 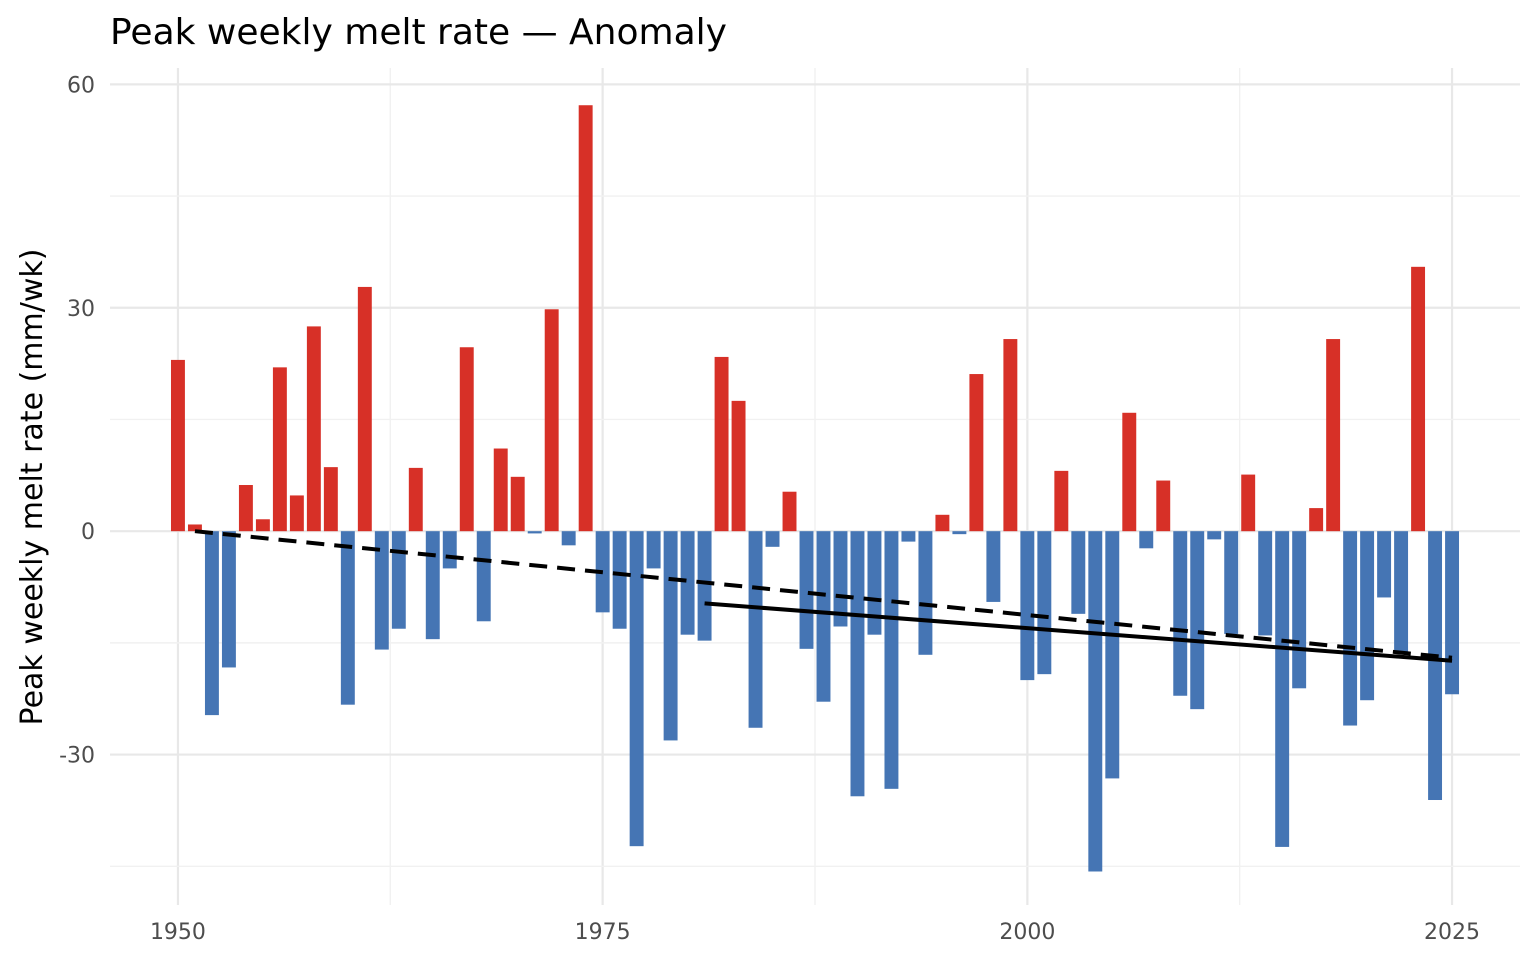 What do you see at coordinates (364, 409) in the screenshot?
I see `bar-1961` at bounding box center [364, 409].